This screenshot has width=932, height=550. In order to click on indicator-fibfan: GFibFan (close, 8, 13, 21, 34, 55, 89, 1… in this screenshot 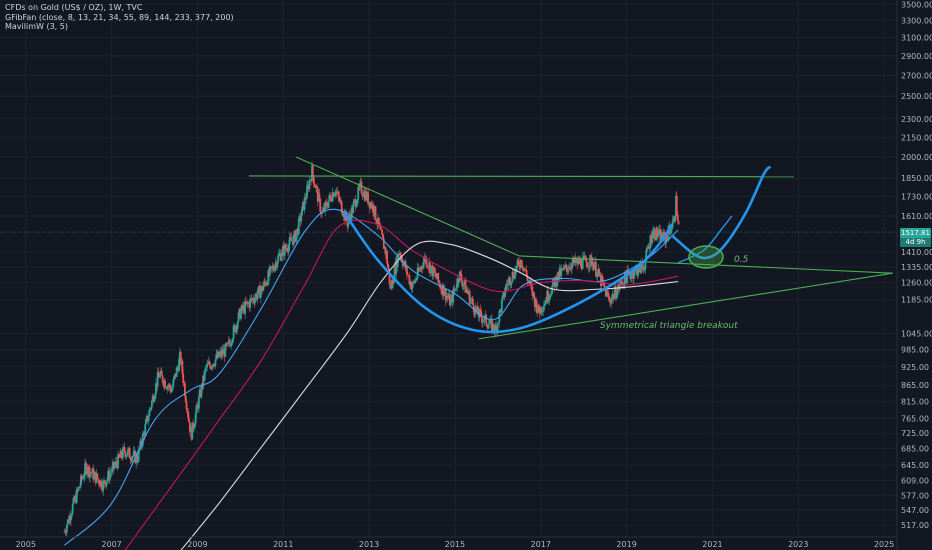, I will do `click(119, 17)`.